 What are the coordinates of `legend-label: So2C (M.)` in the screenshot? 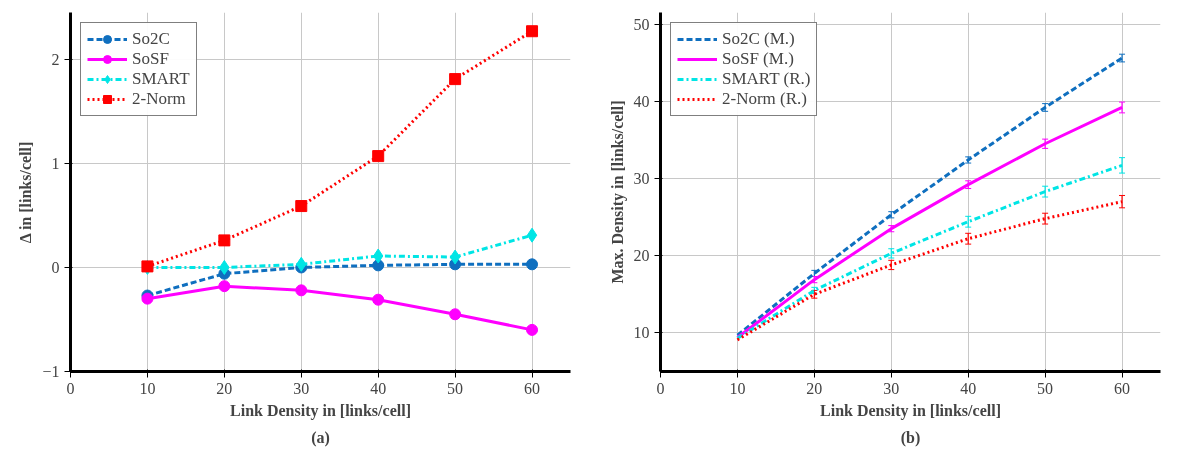 It's located at (758, 39).